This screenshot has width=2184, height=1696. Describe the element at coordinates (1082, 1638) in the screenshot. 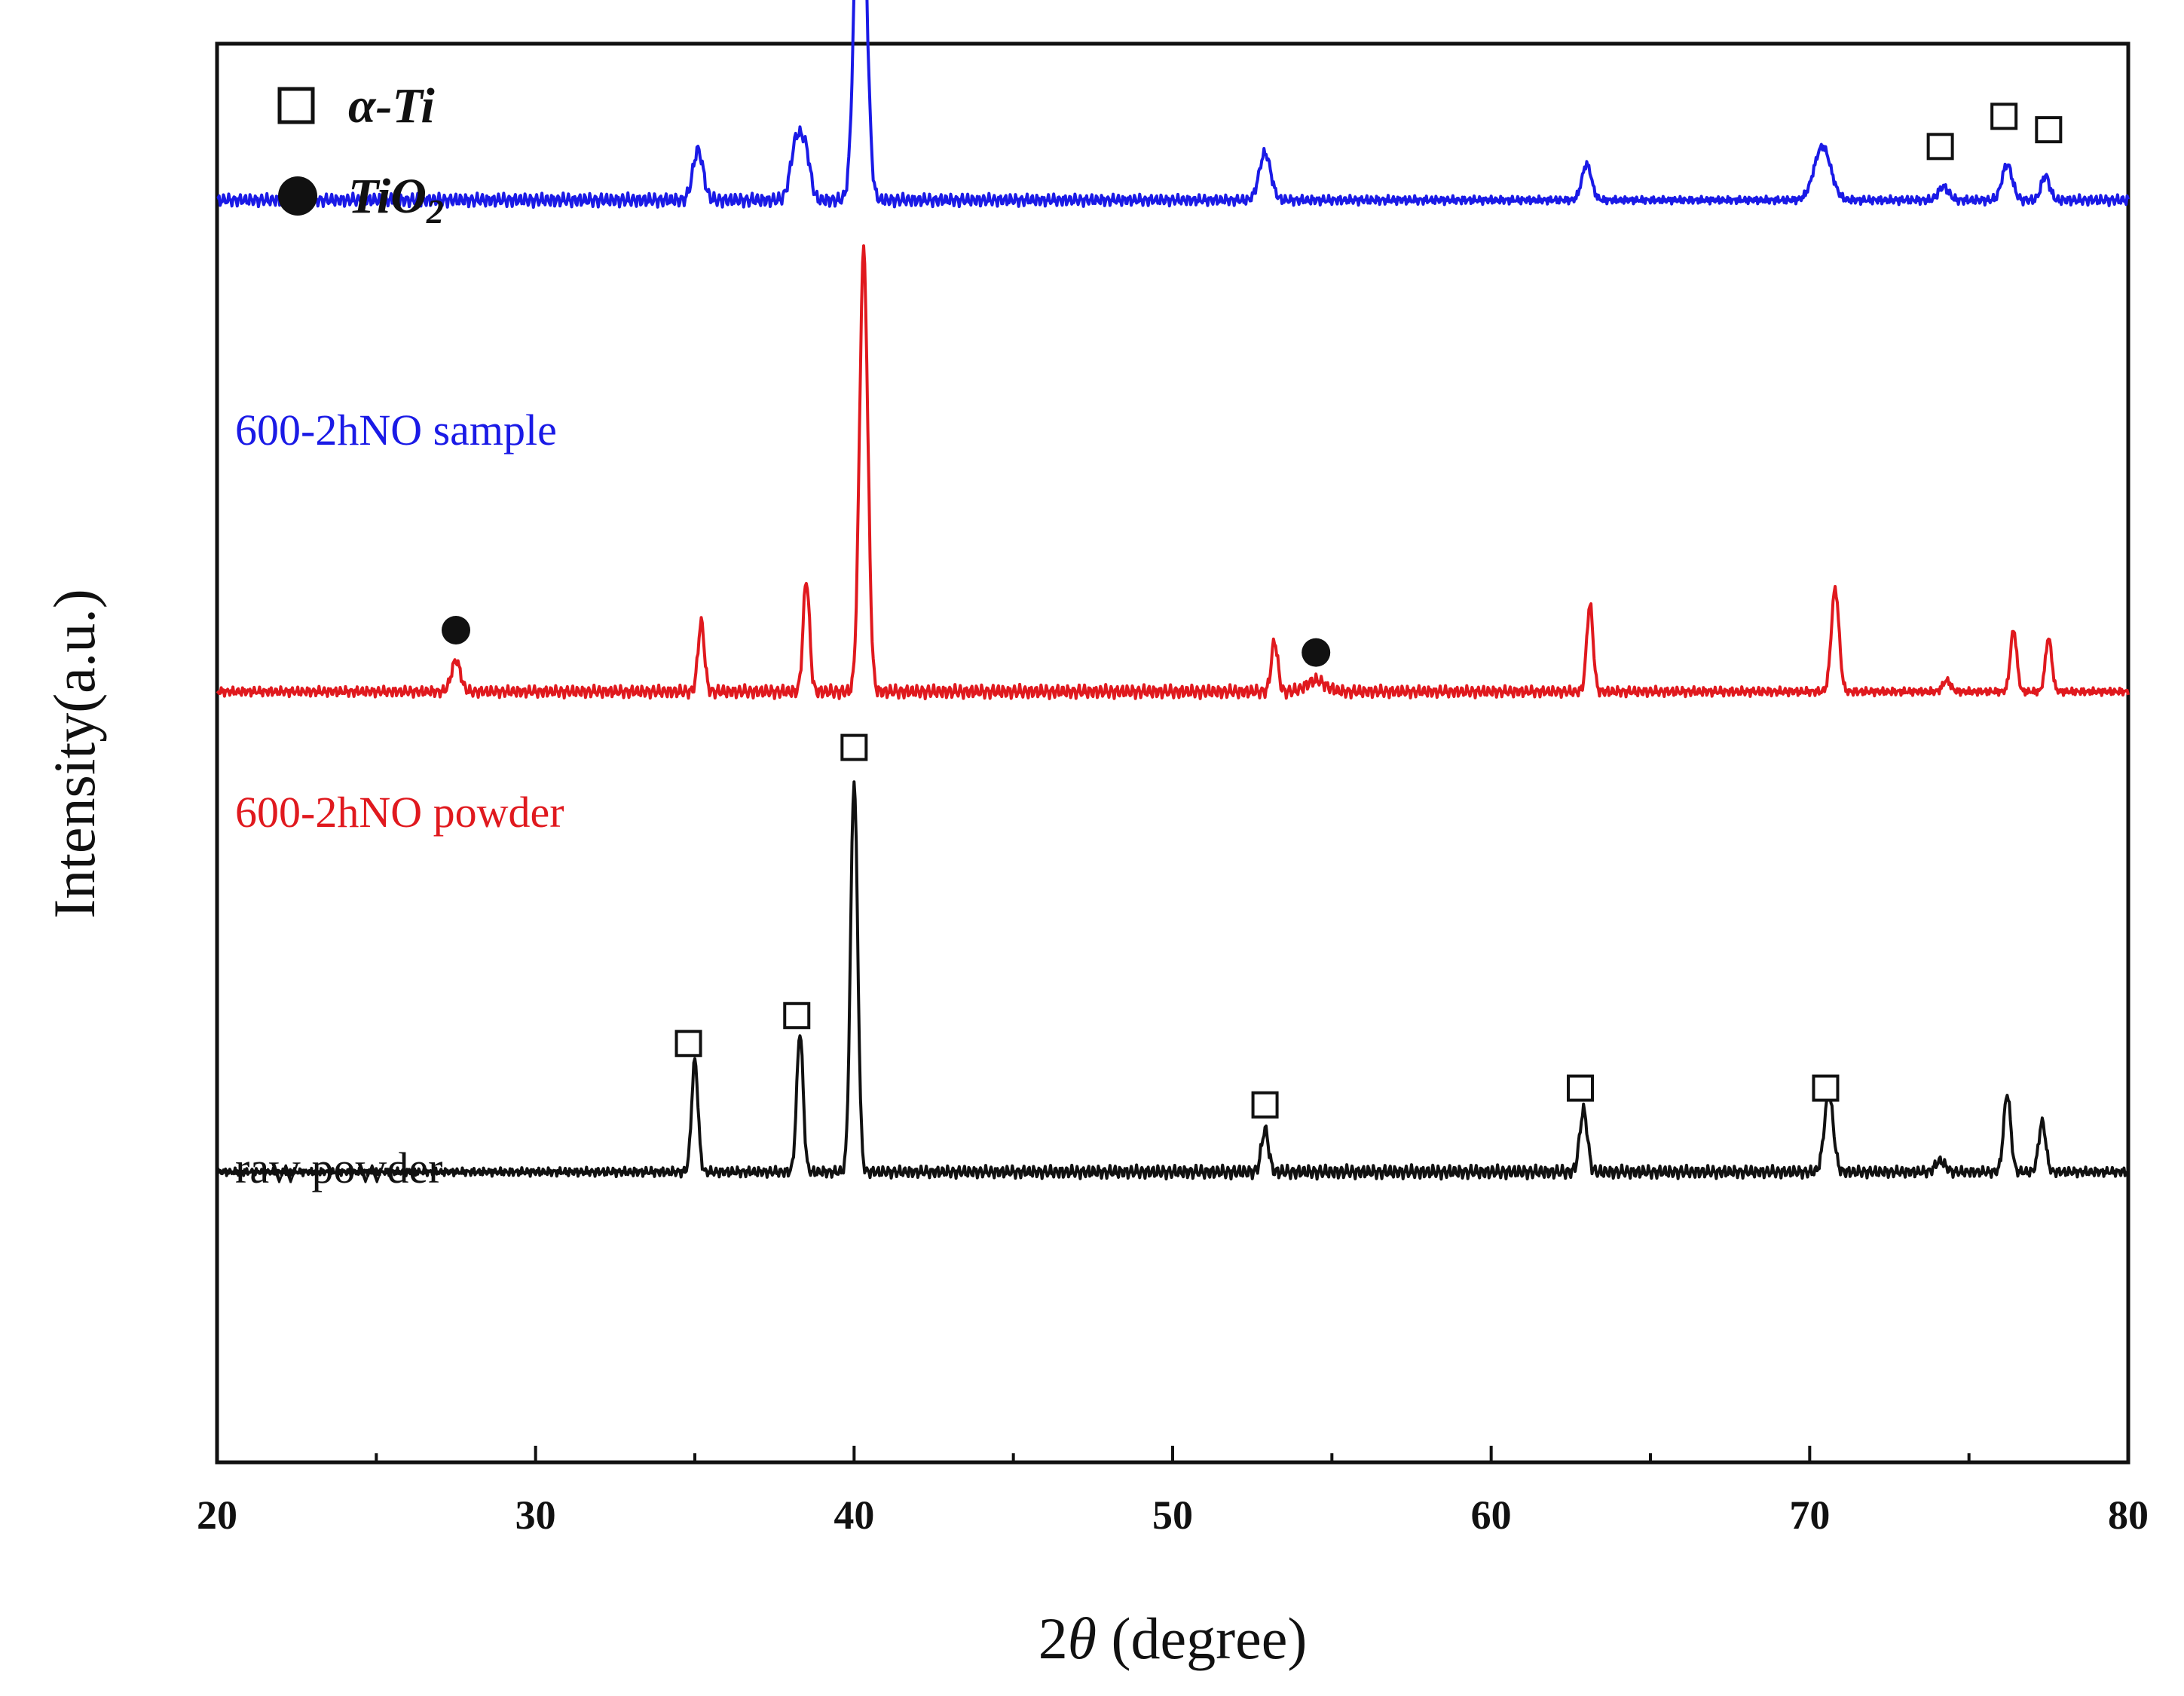

I see `x-axis-title-theta: θ` at that location.